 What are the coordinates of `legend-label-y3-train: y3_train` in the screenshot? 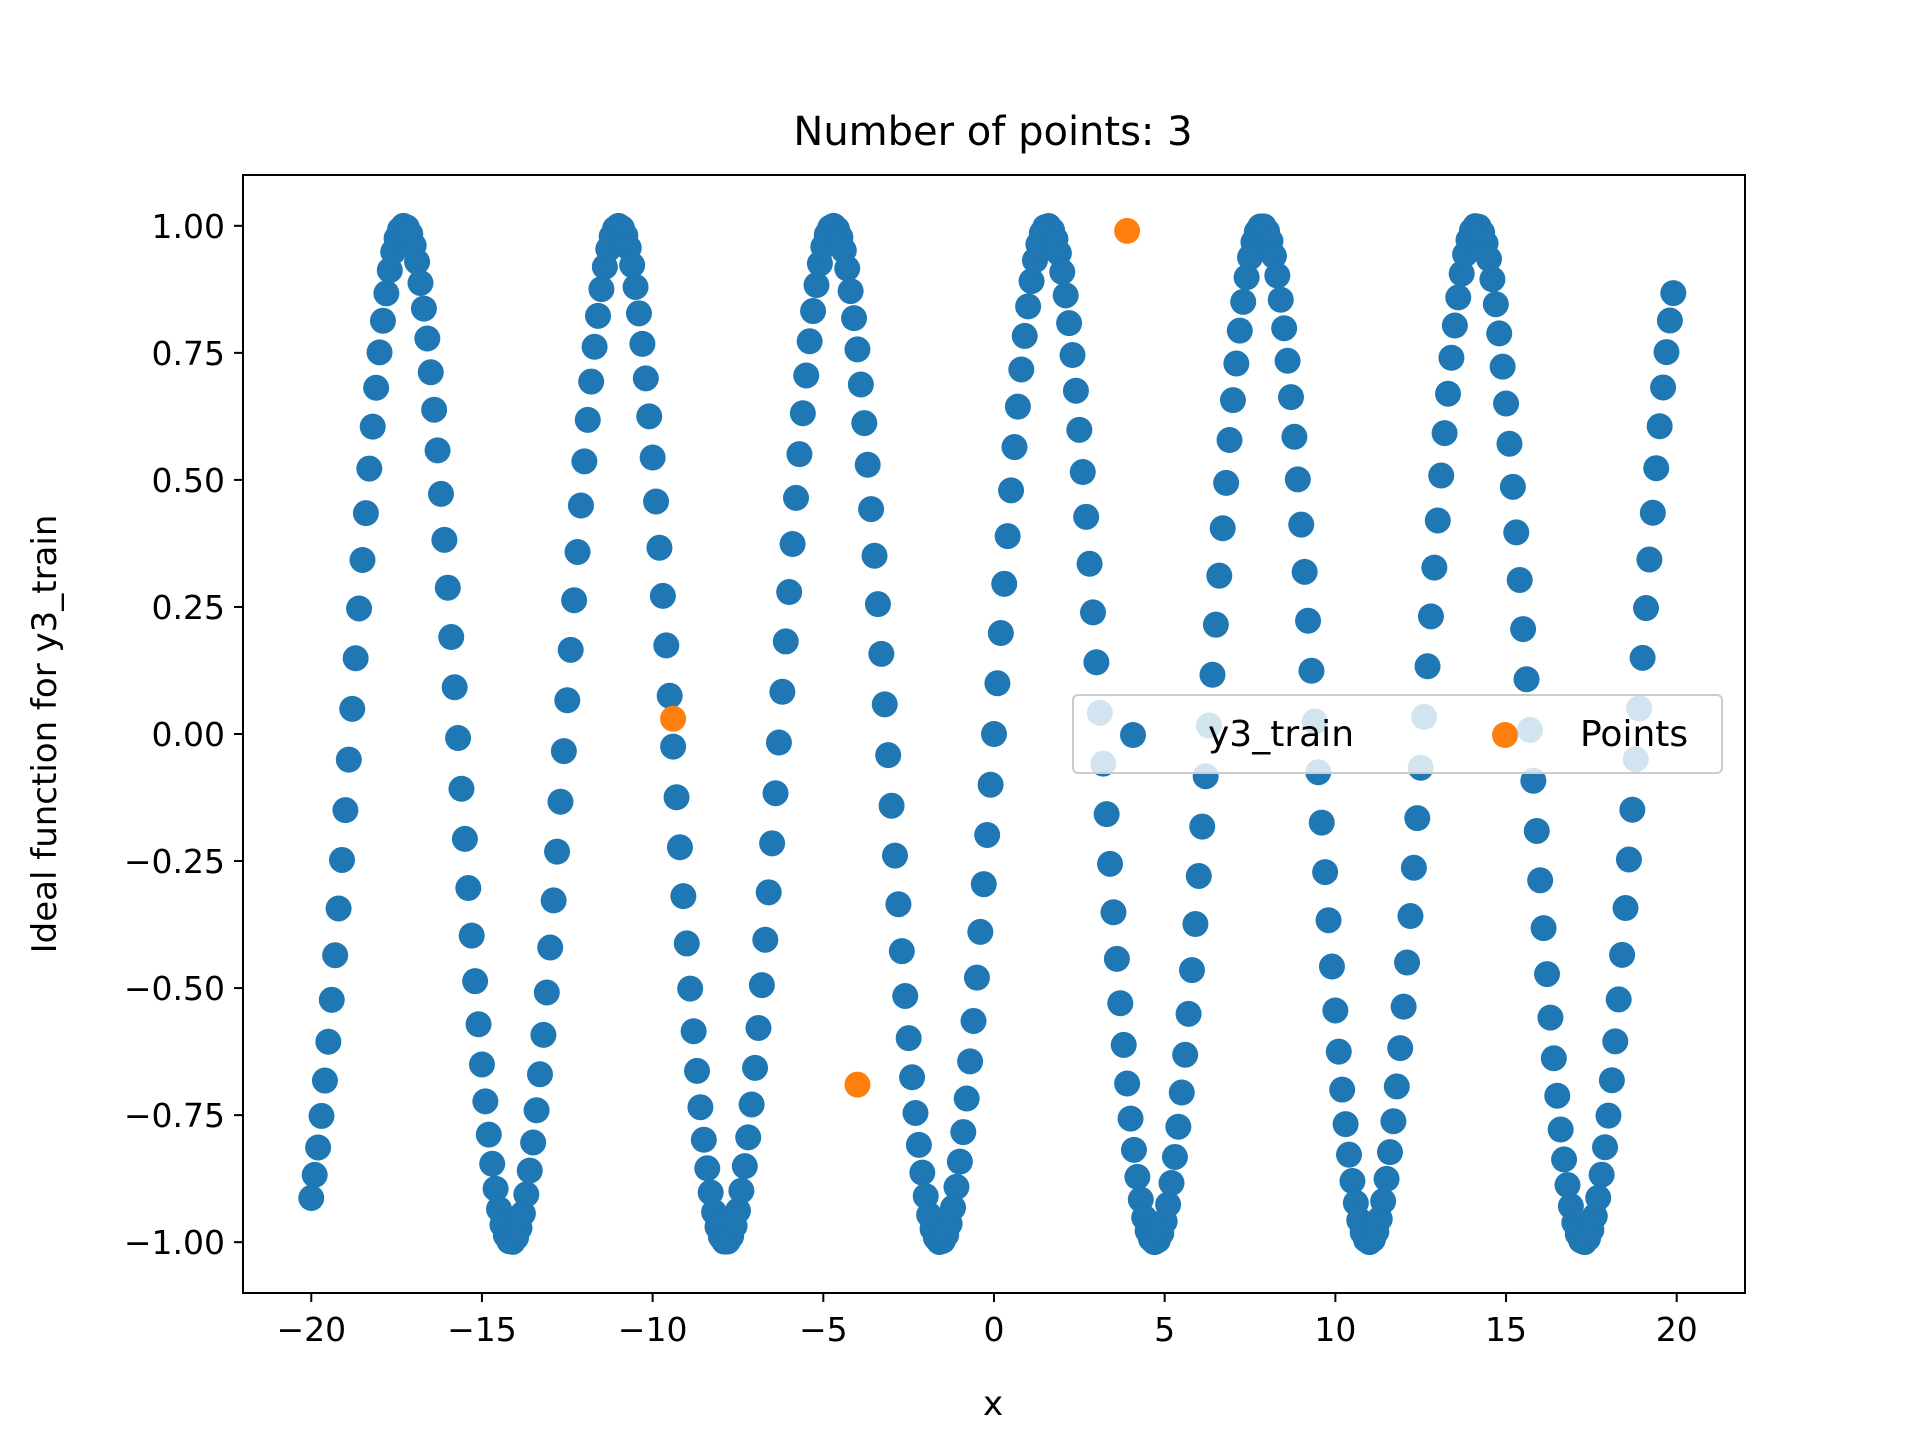 It's located at (1281, 734).